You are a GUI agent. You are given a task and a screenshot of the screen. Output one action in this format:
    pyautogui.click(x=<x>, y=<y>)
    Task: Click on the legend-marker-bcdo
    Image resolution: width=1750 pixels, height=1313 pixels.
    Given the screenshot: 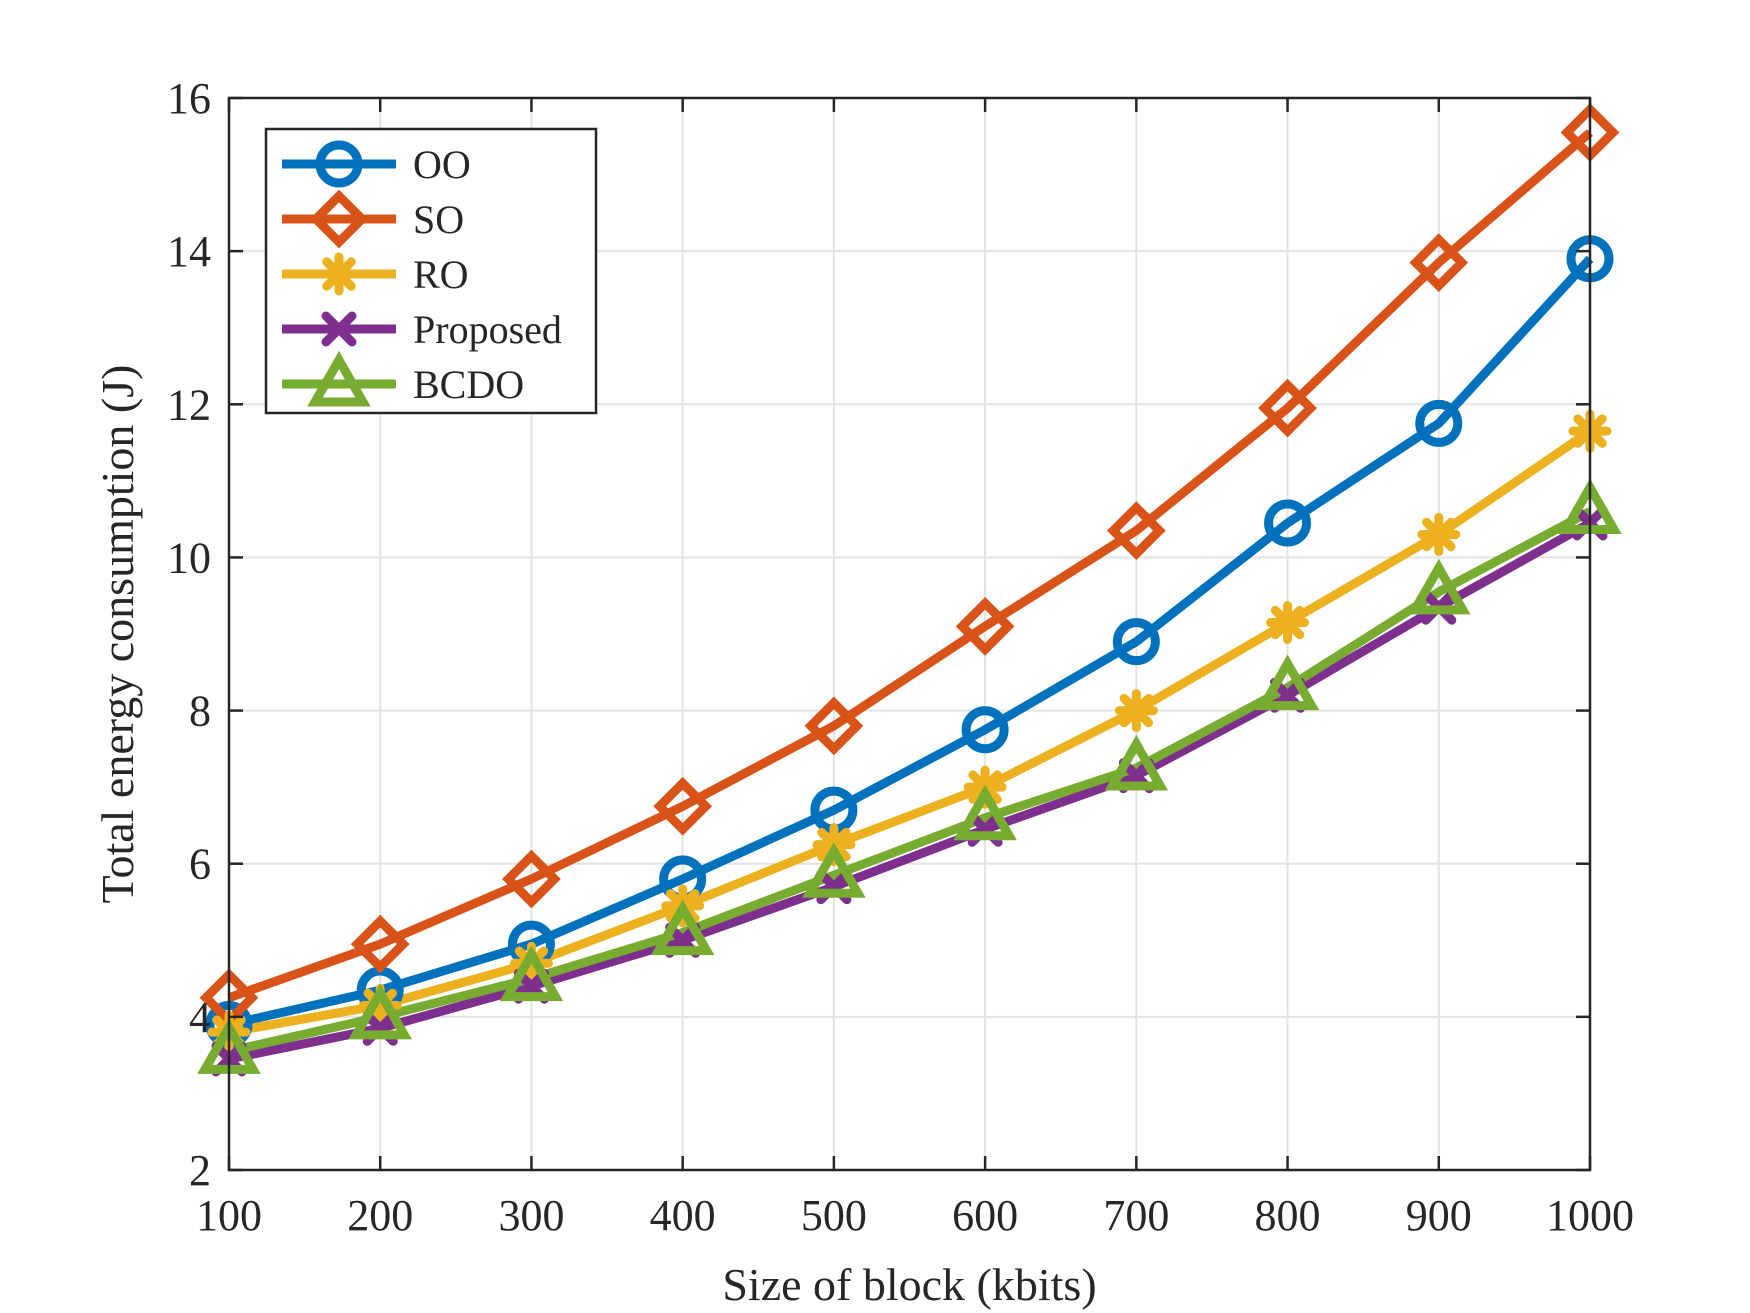 What is the action you would take?
    pyautogui.click(x=339, y=378)
    